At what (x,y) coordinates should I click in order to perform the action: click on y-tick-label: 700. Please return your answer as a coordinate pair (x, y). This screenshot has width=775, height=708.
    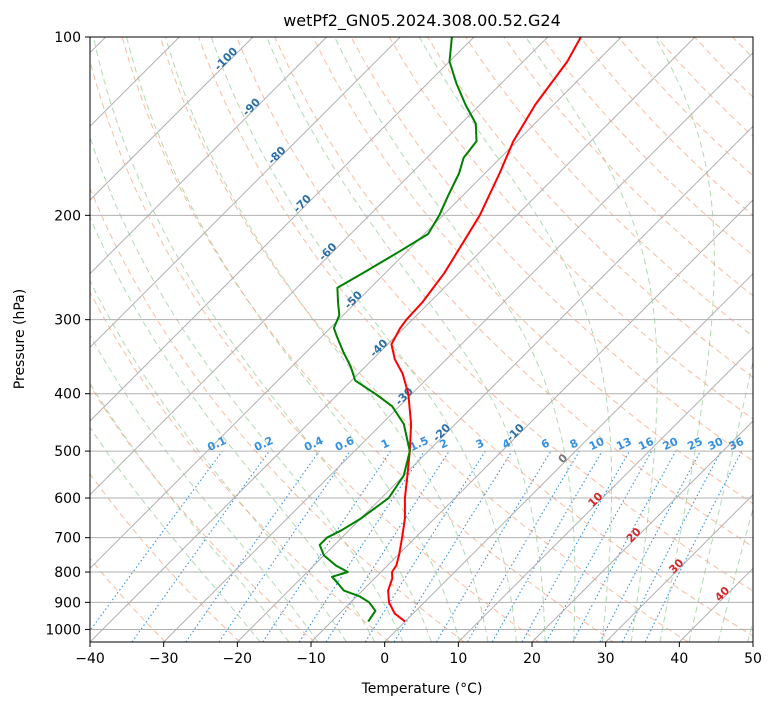
    Looking at the image, I should click on (67, 539).